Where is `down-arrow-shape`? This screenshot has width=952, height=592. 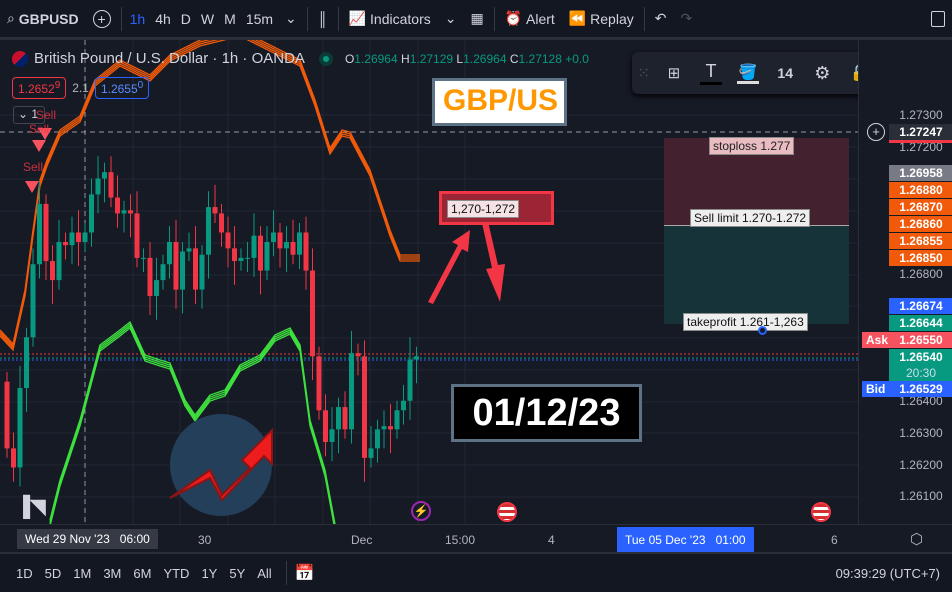
down-arrow-shape is located at coordinates (491, 253).